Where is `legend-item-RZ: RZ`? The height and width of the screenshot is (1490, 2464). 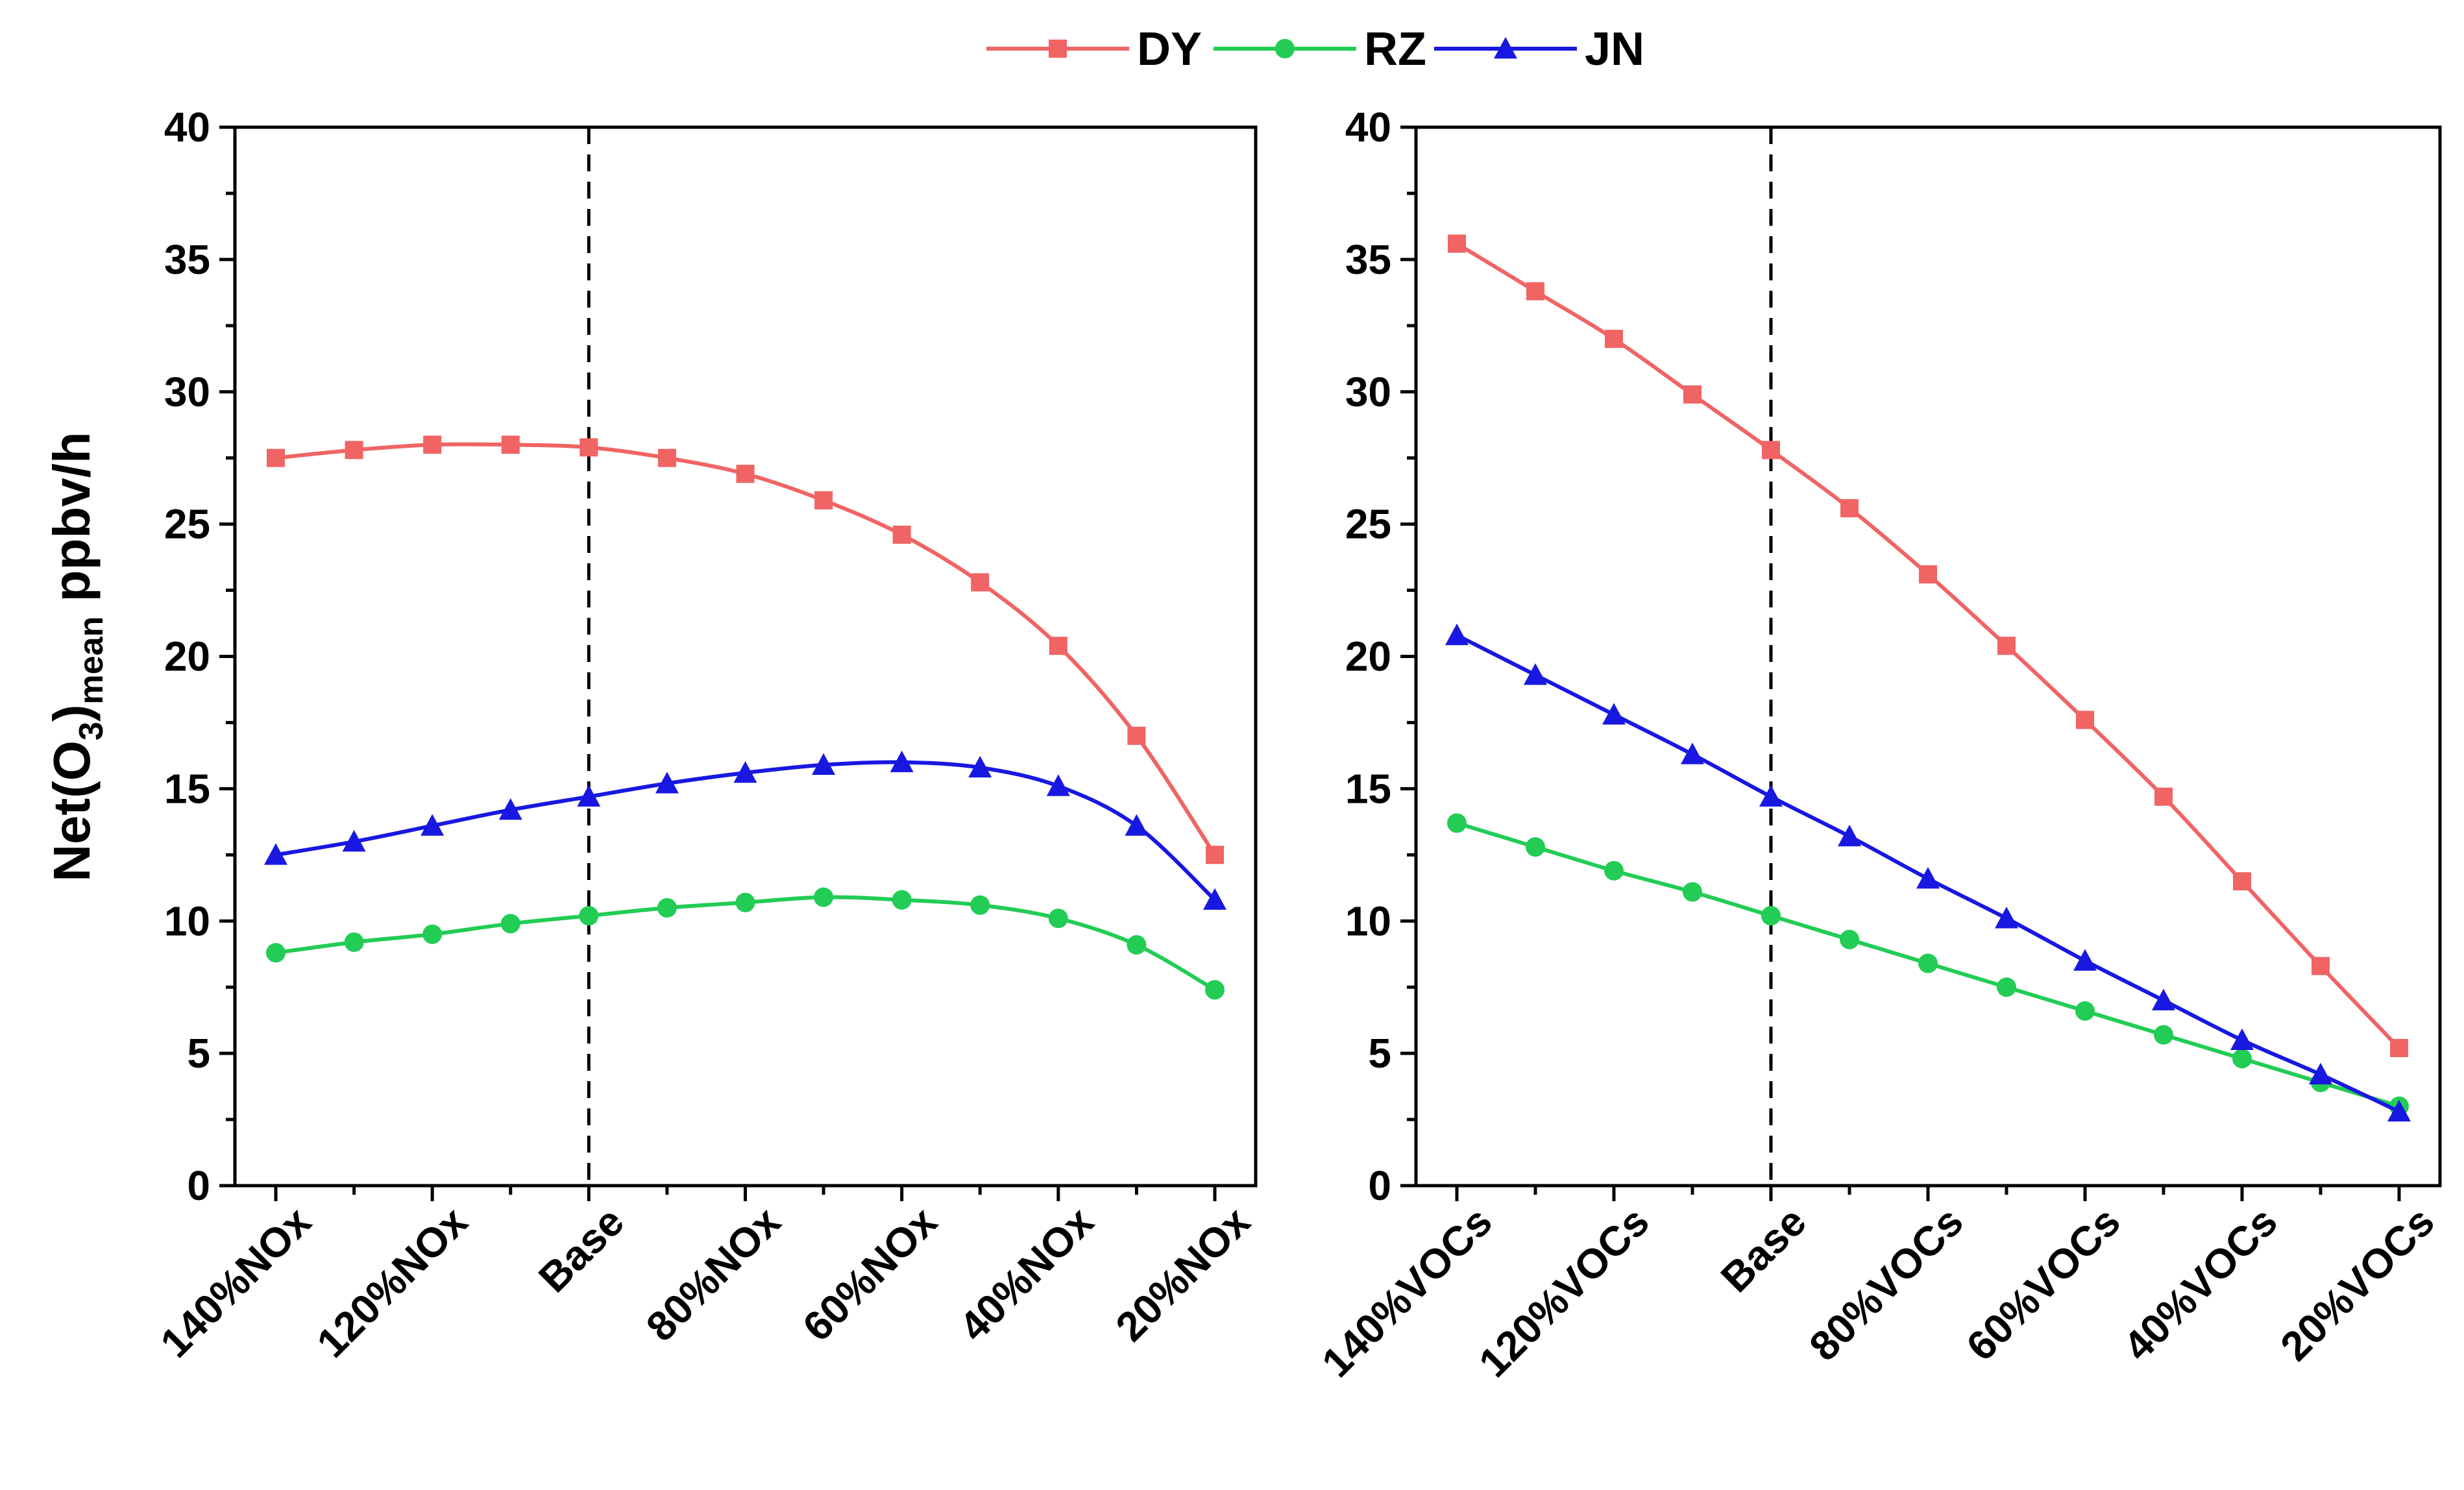 legend-item-RZ: RZ is located at coordinates (1320, 49).